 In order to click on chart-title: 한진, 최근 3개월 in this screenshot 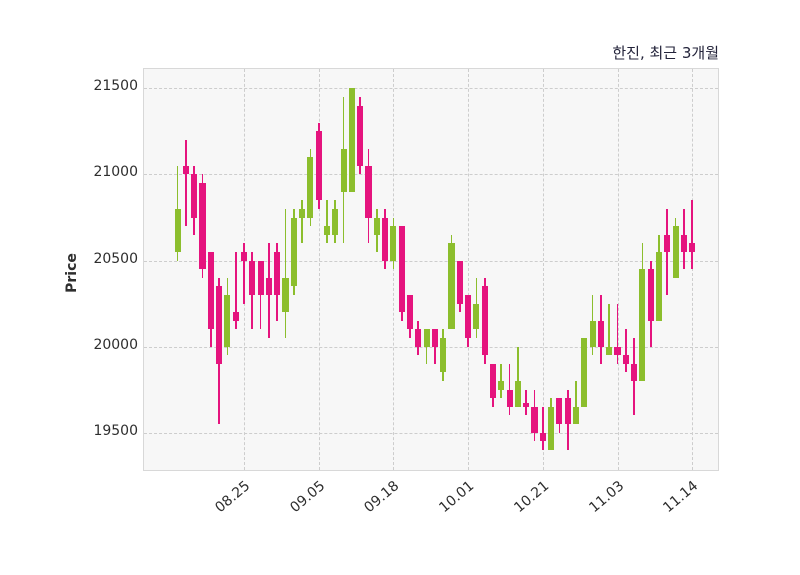, I will do `click(665, 53)`.